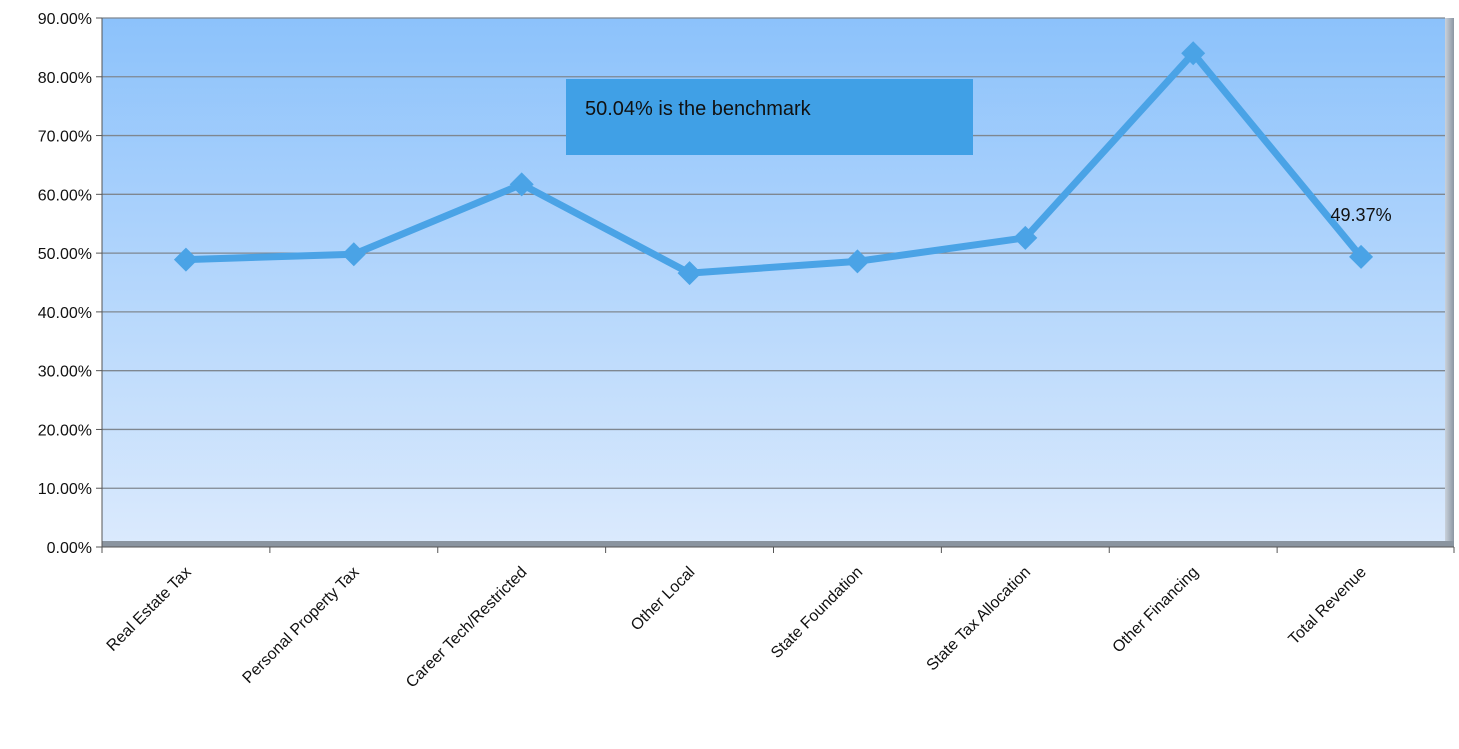 The height and width of the screenshot is (749, 1459). I want to click on y-tick-label: 50.00%, so click(65, 254).